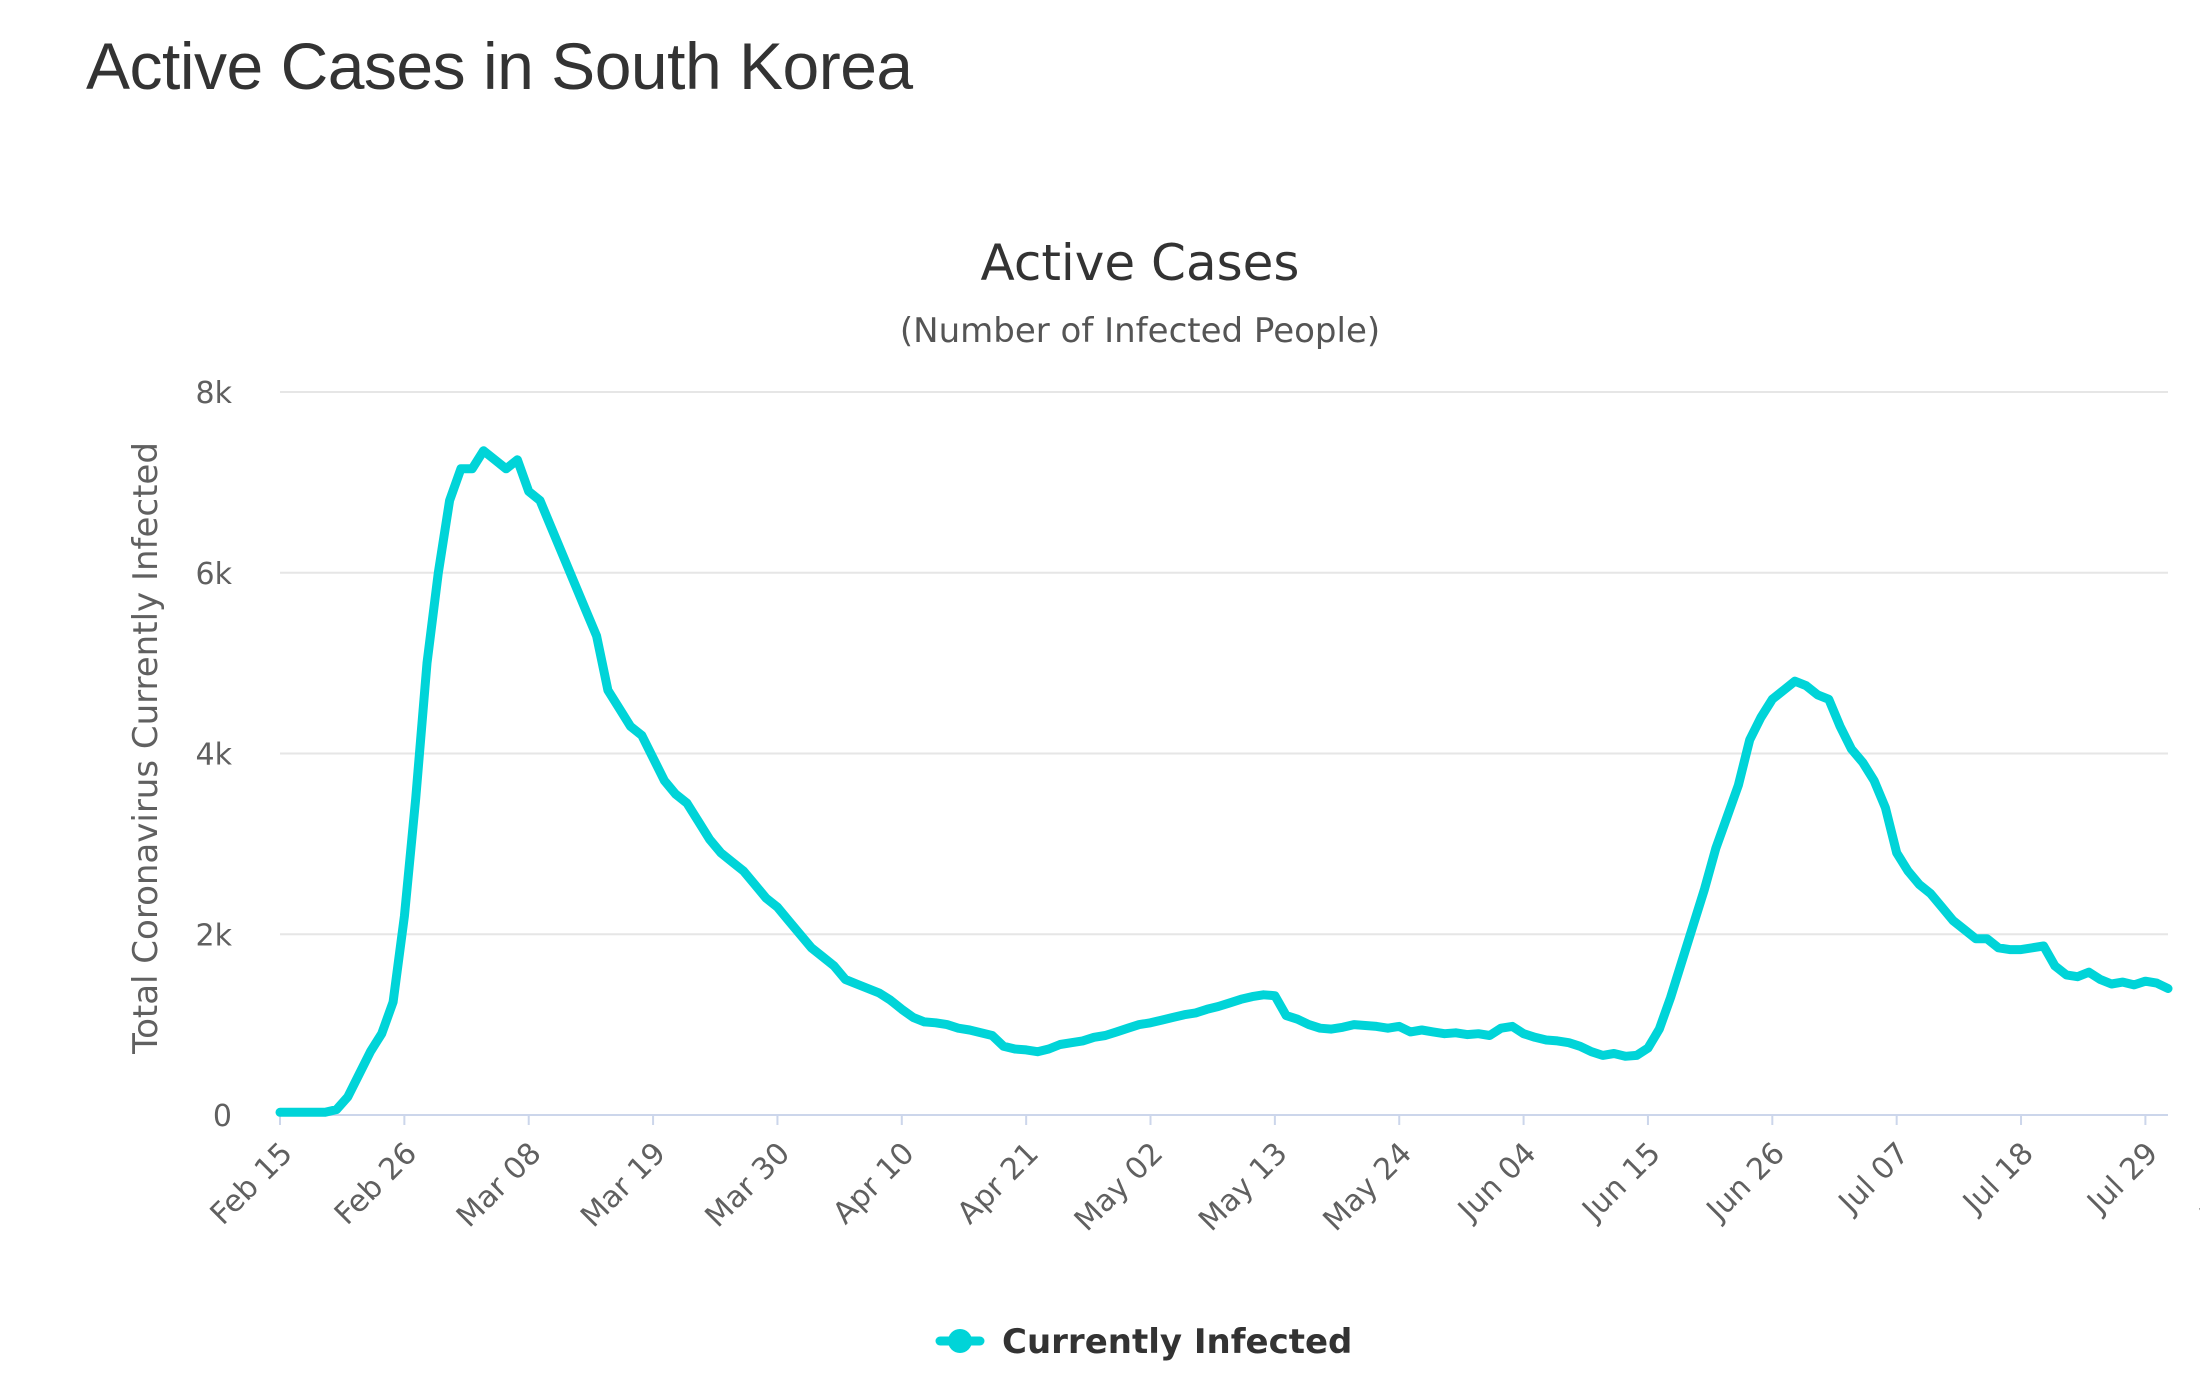 Image resolution: width=2200 pixels, height=1389 pixels. I want to click on x-tick-label: May 02, so click(1119, 1187).